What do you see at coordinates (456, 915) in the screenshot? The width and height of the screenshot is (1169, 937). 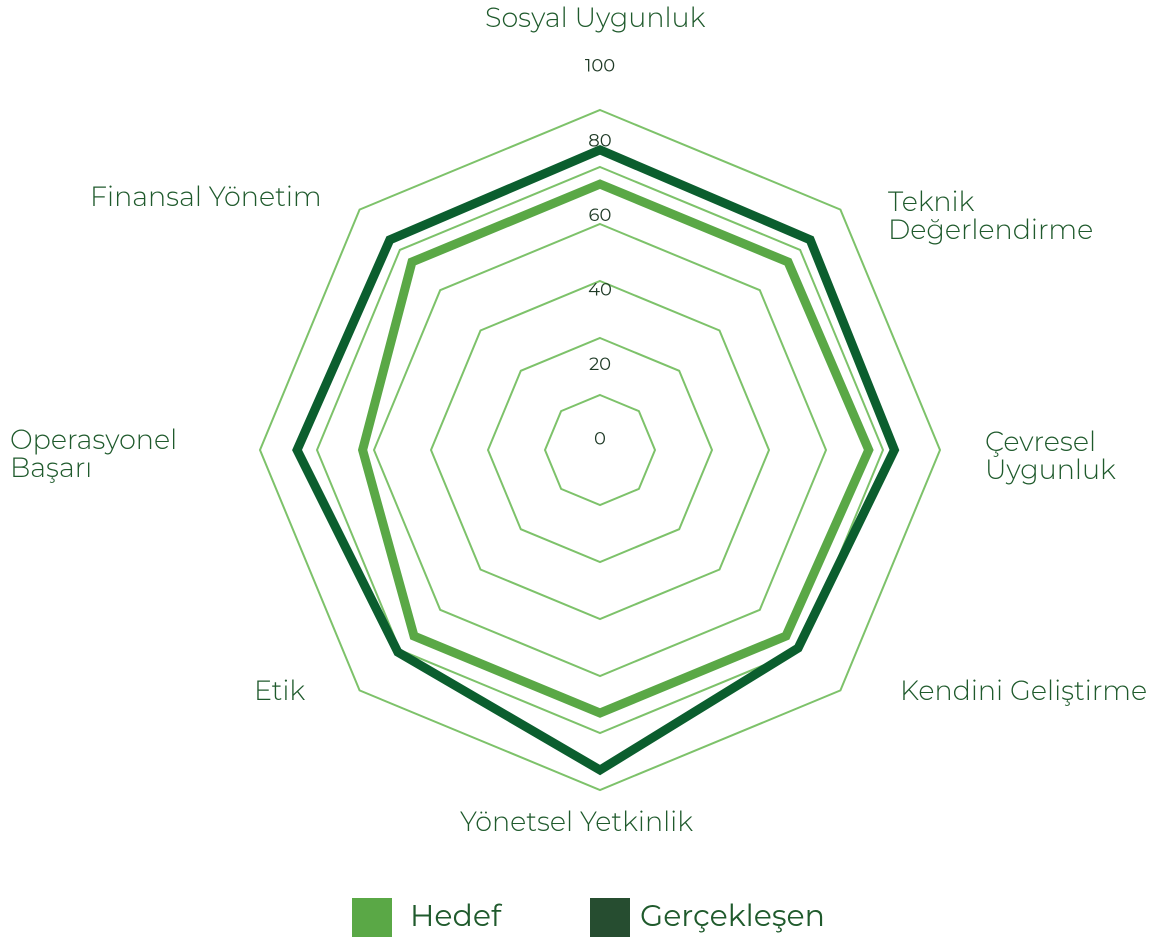 I see `legend-label: Hedef` at bounding box center [456, 915].